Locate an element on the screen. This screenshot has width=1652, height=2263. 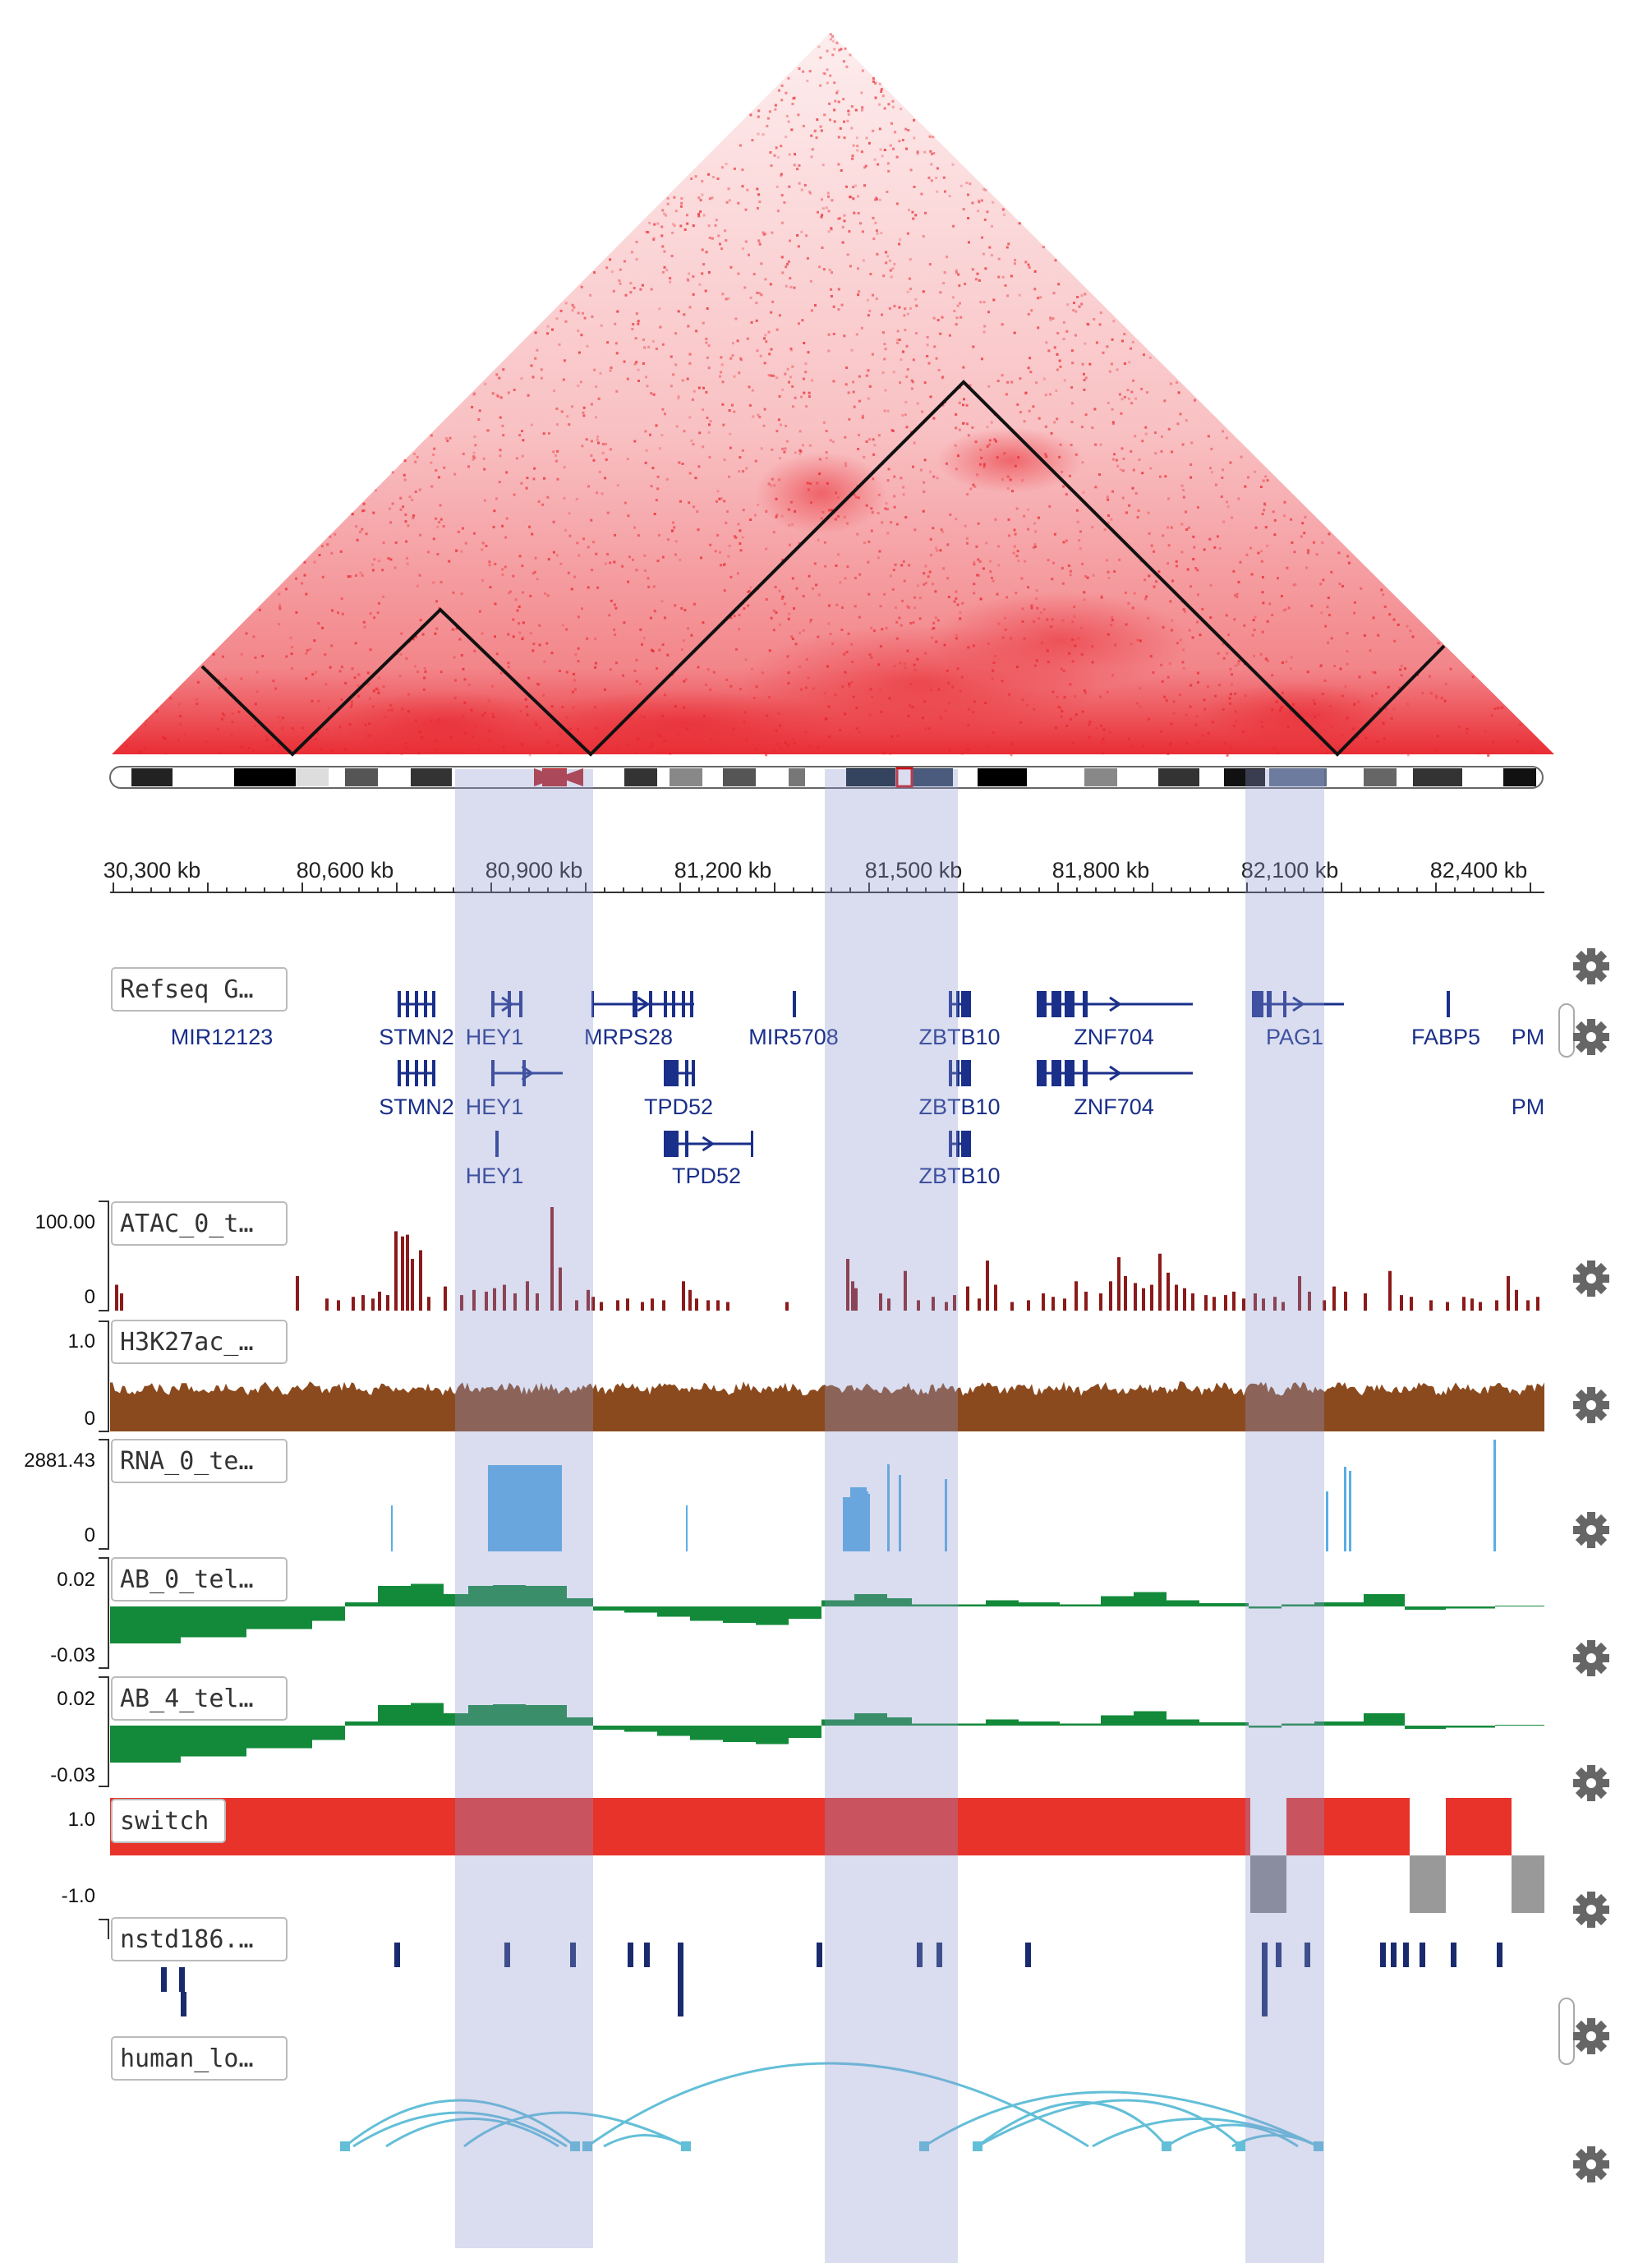
axis-tick-label: 30,300 kb is located at coordinates (152, 870).